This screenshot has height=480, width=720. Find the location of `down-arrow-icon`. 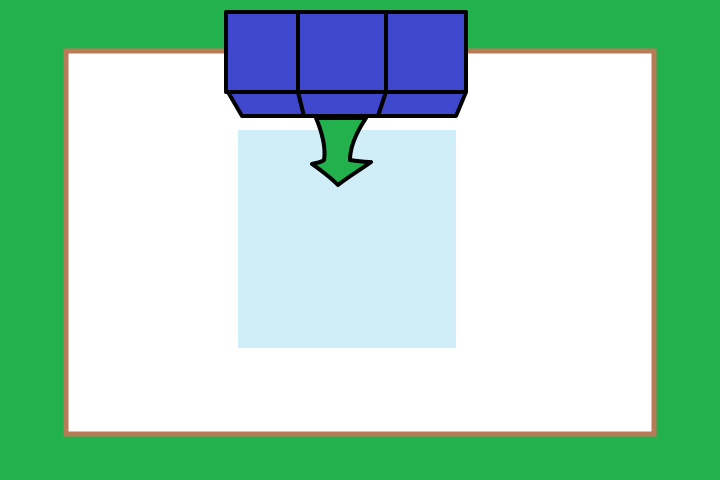

down-arrow-icon is located at coordinates (341, 151).